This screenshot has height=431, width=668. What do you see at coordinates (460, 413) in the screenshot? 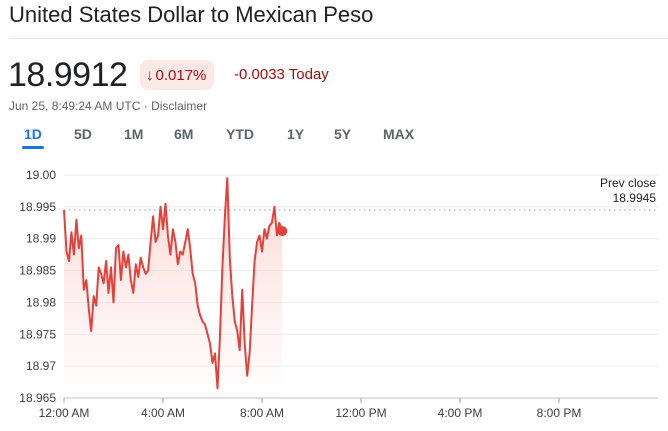
I see `x-tick-label: 4:00 PM` at bounding box center [460, 413].